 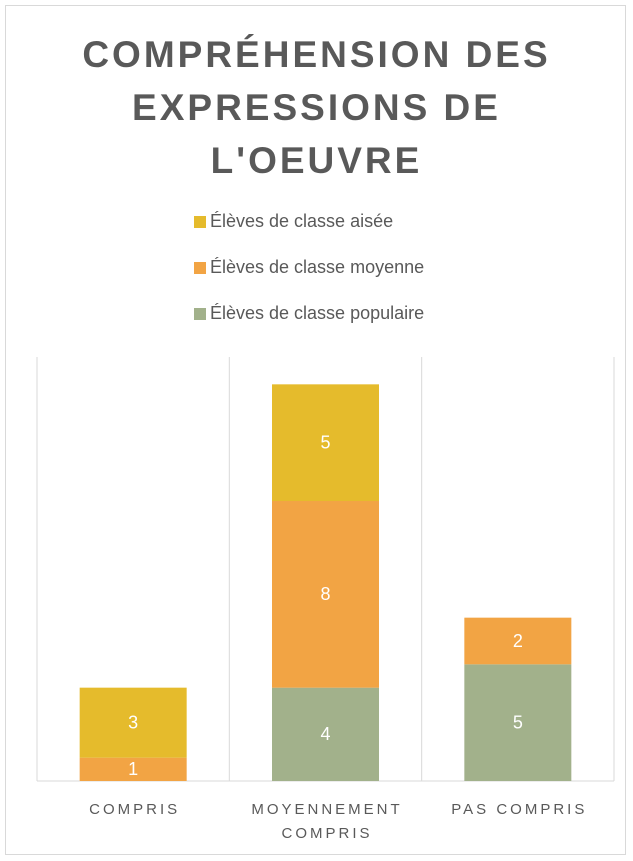 What do you see at coordinates (301, 221) in the screenshot?
I see `legend-label: Élèves de classe aisée` at bounding box center [301, 221].